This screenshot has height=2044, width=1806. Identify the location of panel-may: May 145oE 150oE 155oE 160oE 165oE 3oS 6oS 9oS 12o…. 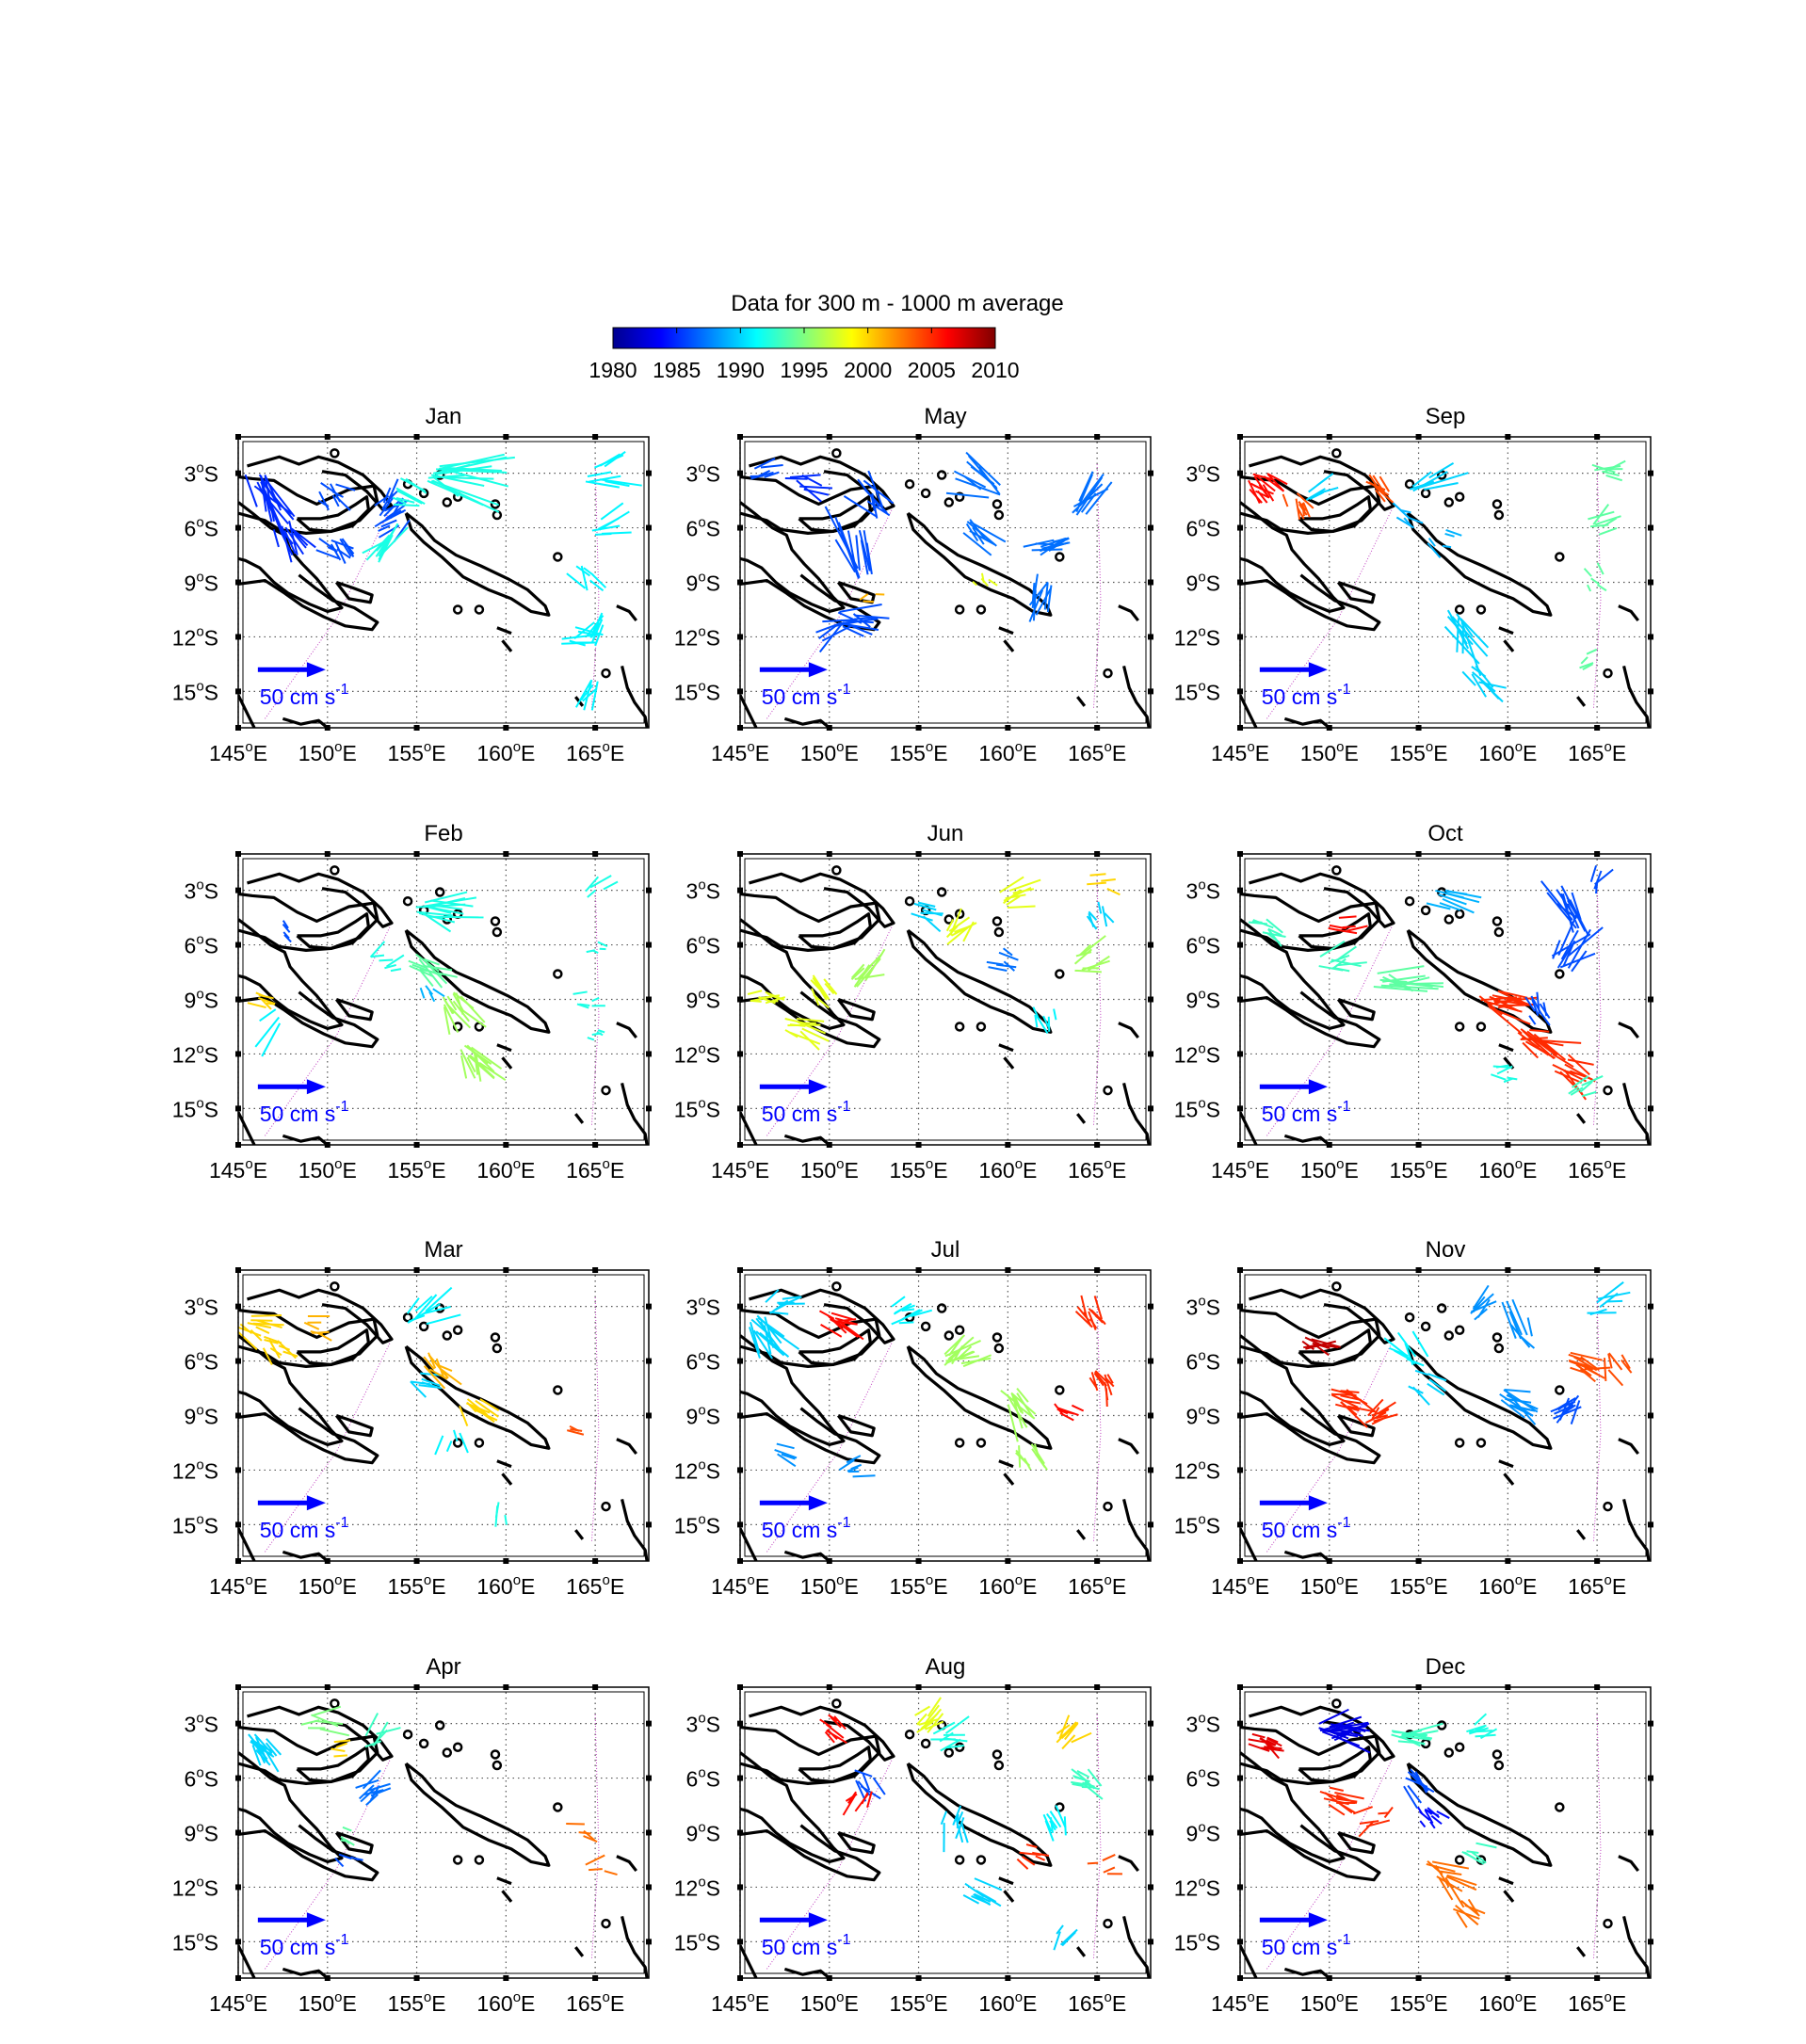
(913, 585).